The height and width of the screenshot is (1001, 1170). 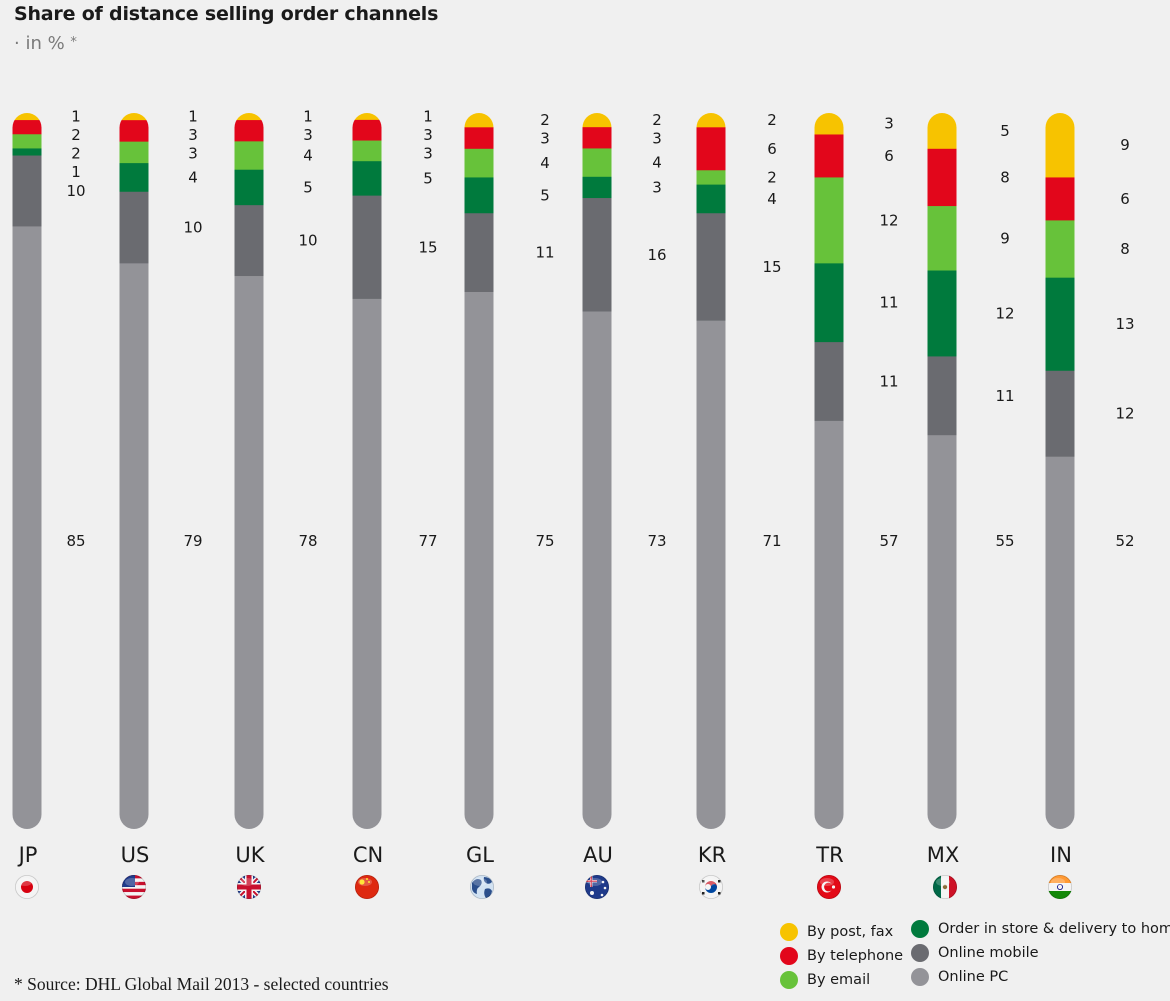 What do you see at coordinates (772, 199) in the screenshot?
I see `value-label-kr-order-in-store-delivery-to-home: 4` at bounding box center [772, 199].